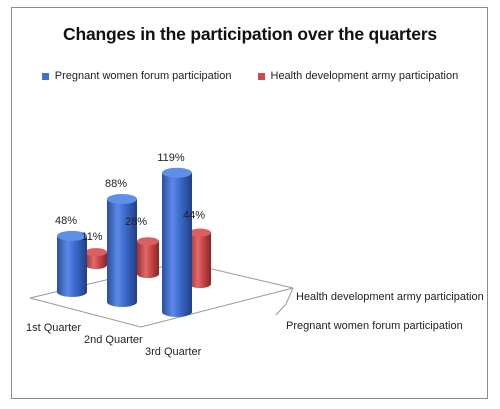 The image size is (500, 409). I want to click on bar-health-army-q3-body, so click(200, 260).